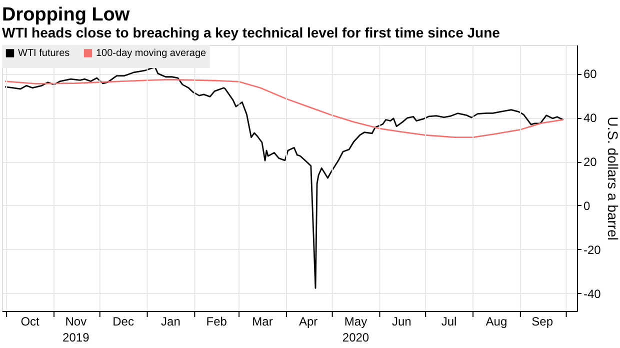 This screenshot has width=620, height=348. Describe the element at coordinates (356, 329) in the screenshot. I see `x-tick-label: May 2020` at that location.